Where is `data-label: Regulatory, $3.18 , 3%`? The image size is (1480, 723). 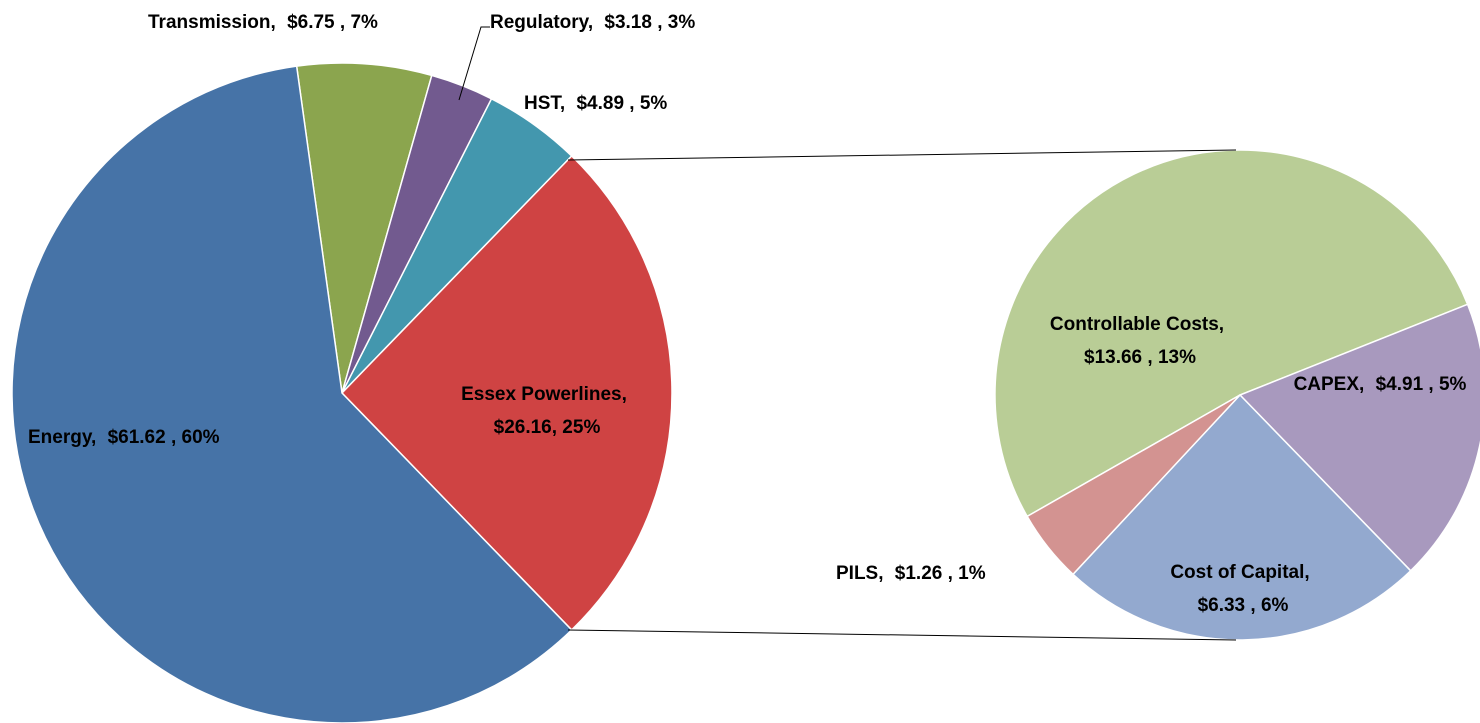 data-label: Regulatory, $3.18 , 3% is located at coordinates (640, 22).